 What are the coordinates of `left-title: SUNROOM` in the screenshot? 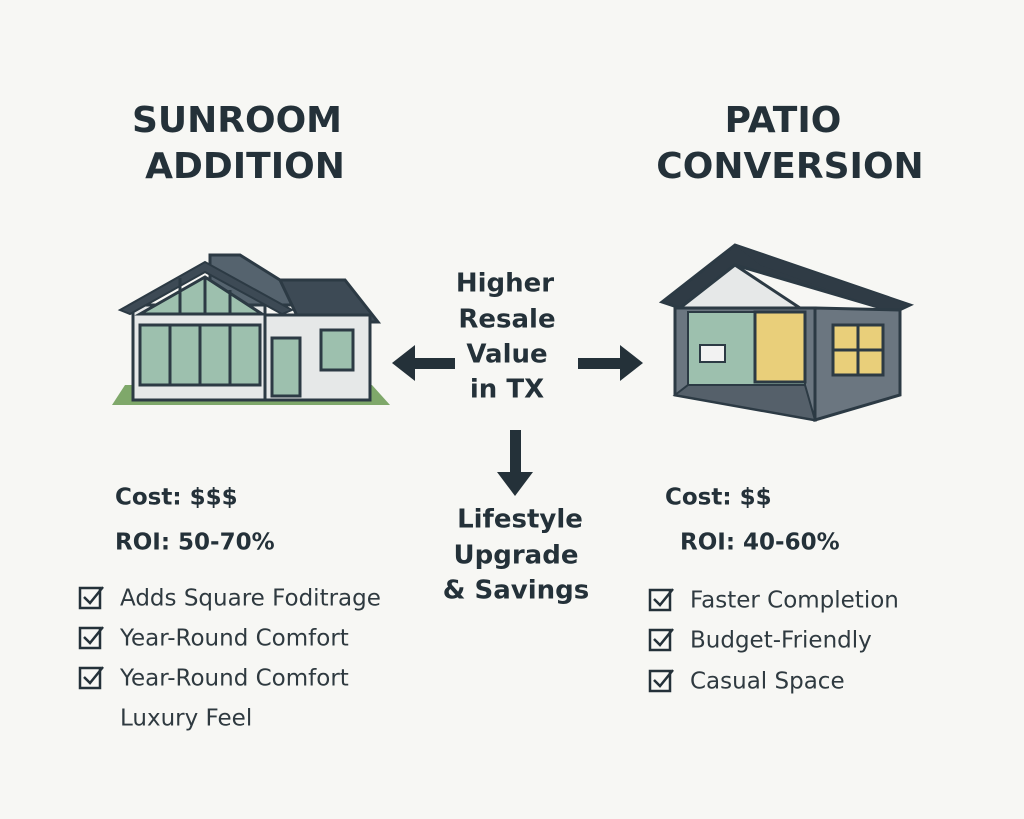 It's located at (237, 120).